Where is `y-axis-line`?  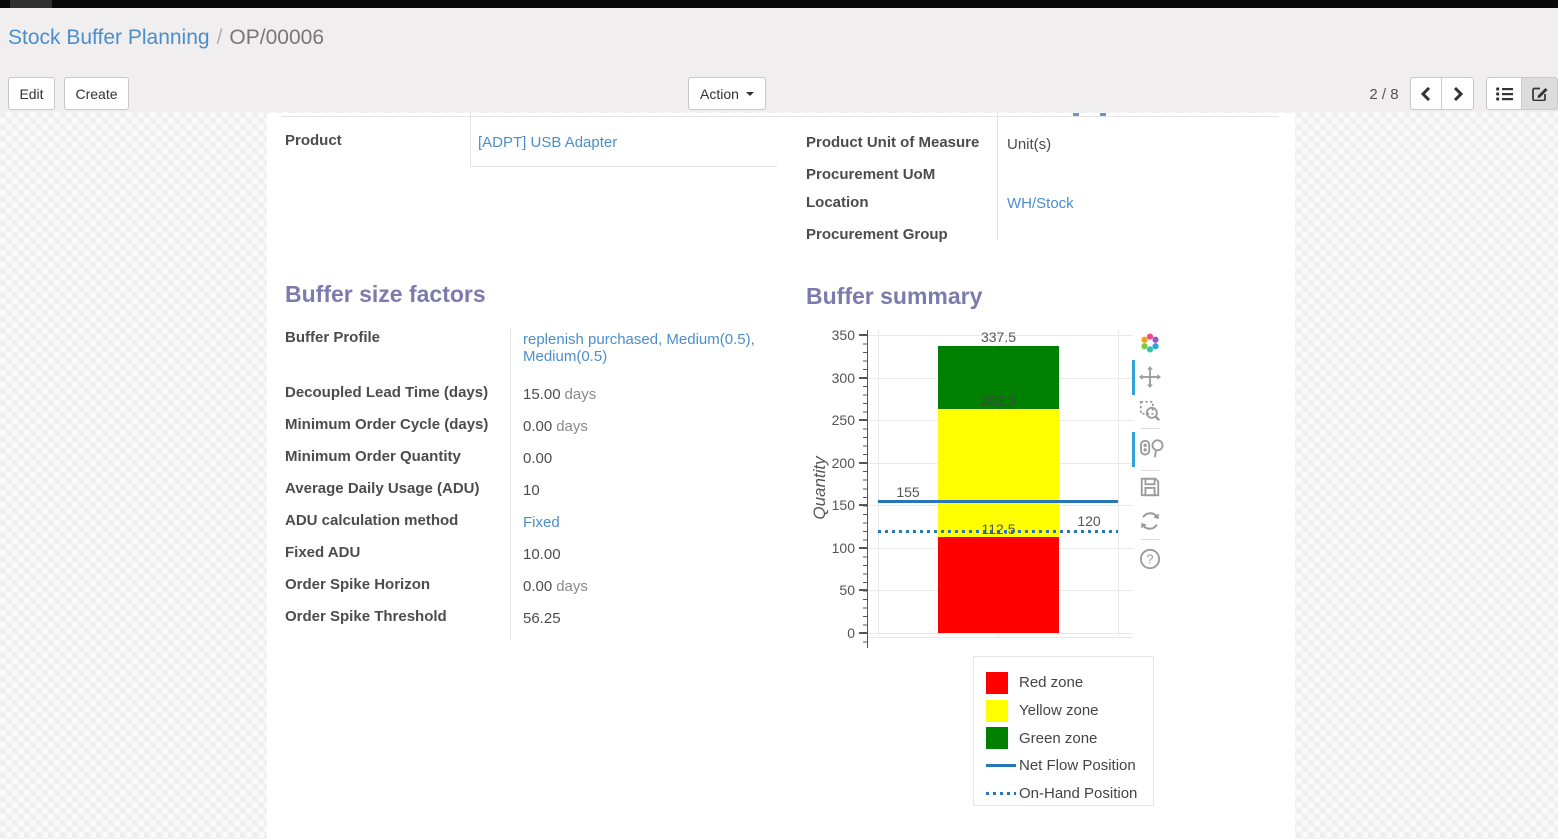
y-axis-line is located at coordinates (867, 489).